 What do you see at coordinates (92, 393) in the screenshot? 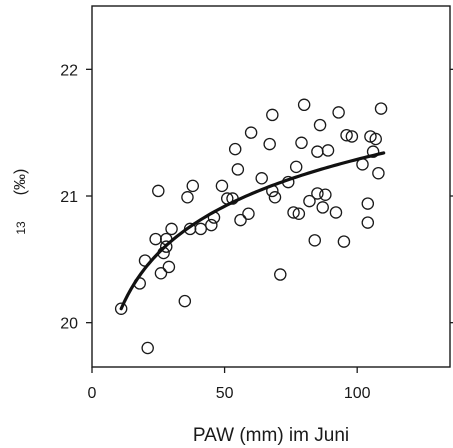
I see `x-tick-label-0: 0` at bounding box center [92, 393].